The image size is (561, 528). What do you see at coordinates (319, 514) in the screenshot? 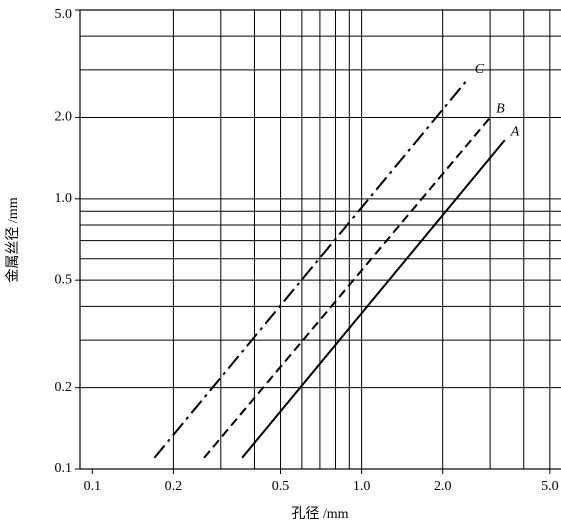
I see `x-axis-title: 孔径 /mm` at bounding box center [319, 514].